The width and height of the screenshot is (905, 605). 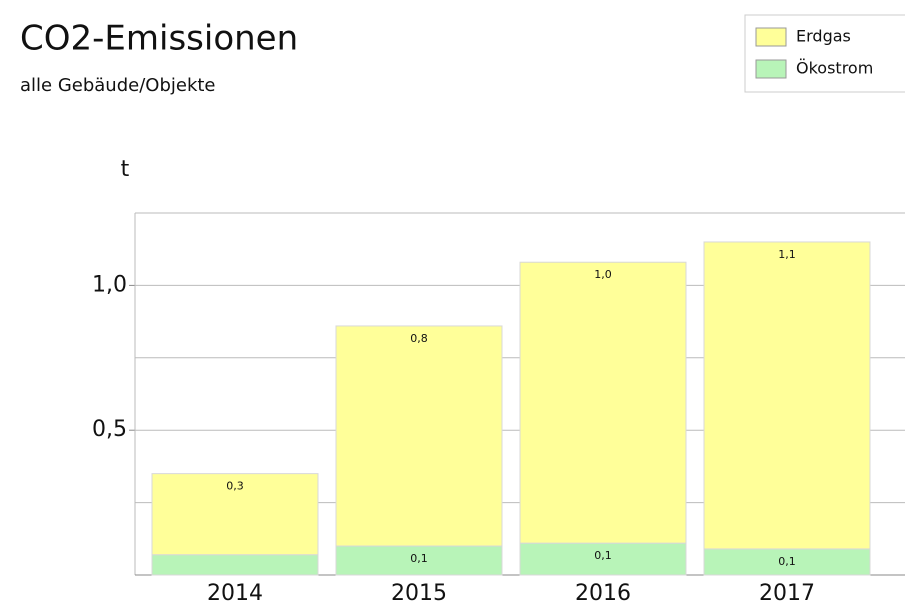 What do you see at coordinates (235, 593) in the screenshot?
I see `x-tick-label: 2014` at bounding box center [235, 593].